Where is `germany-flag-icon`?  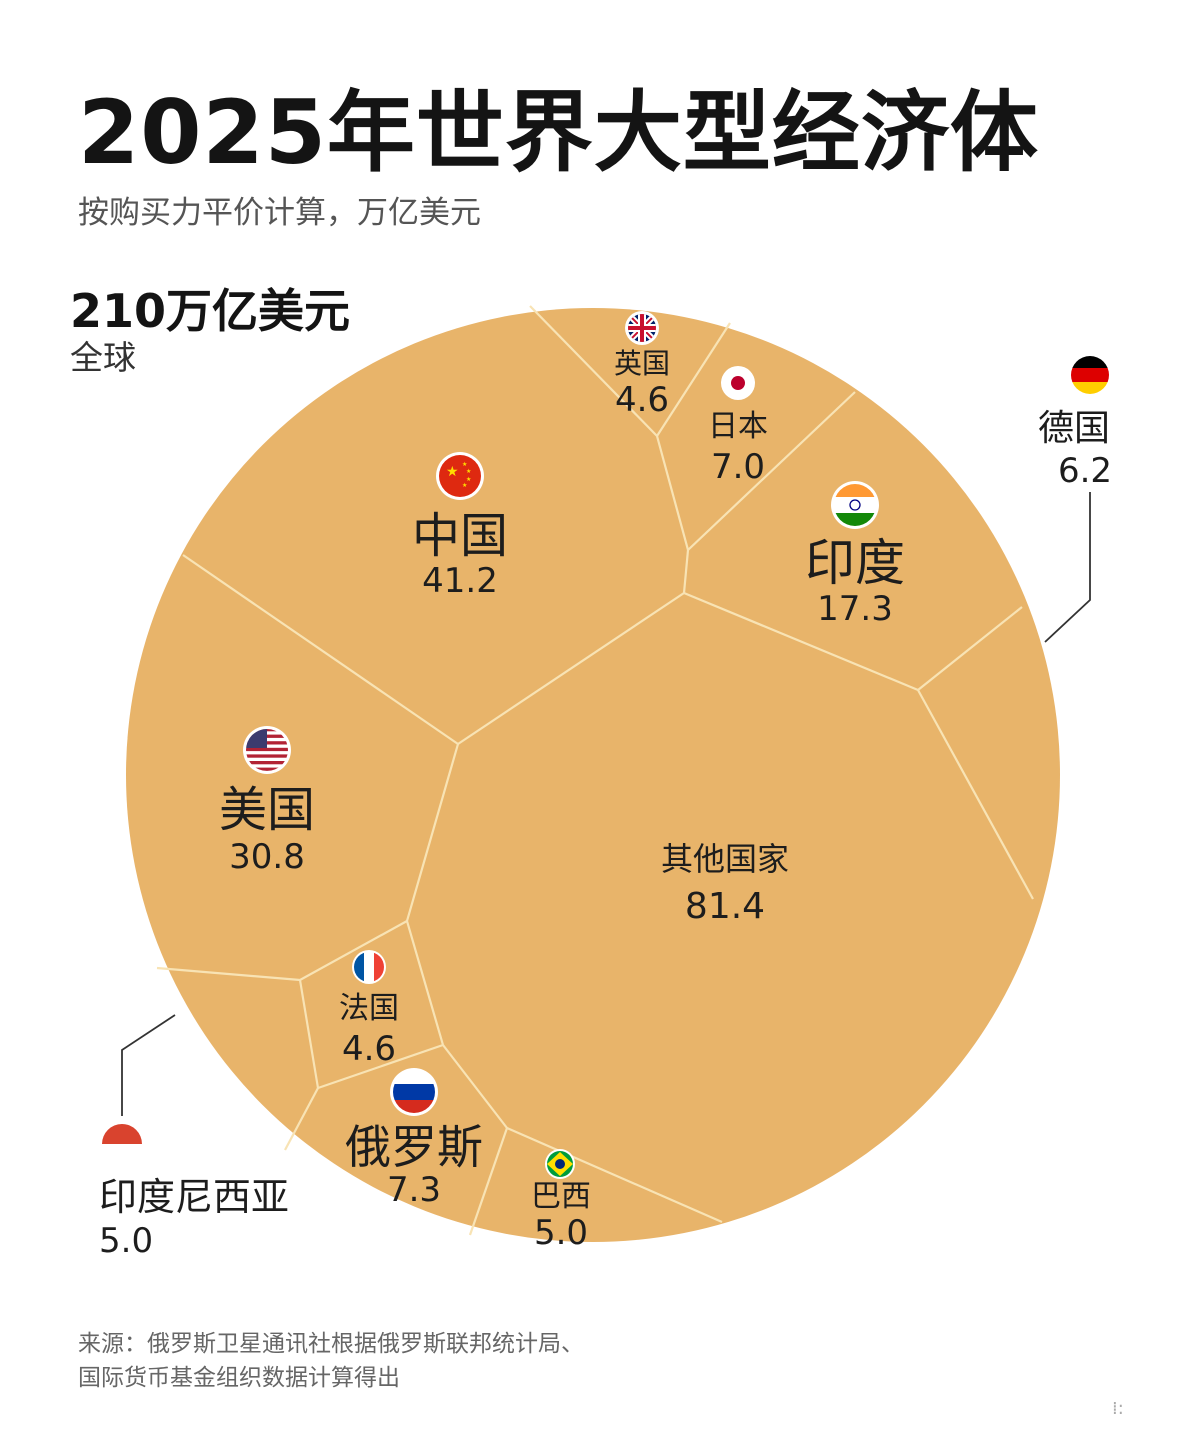
germany-flag-icon is located at coordinates (1090, 375).